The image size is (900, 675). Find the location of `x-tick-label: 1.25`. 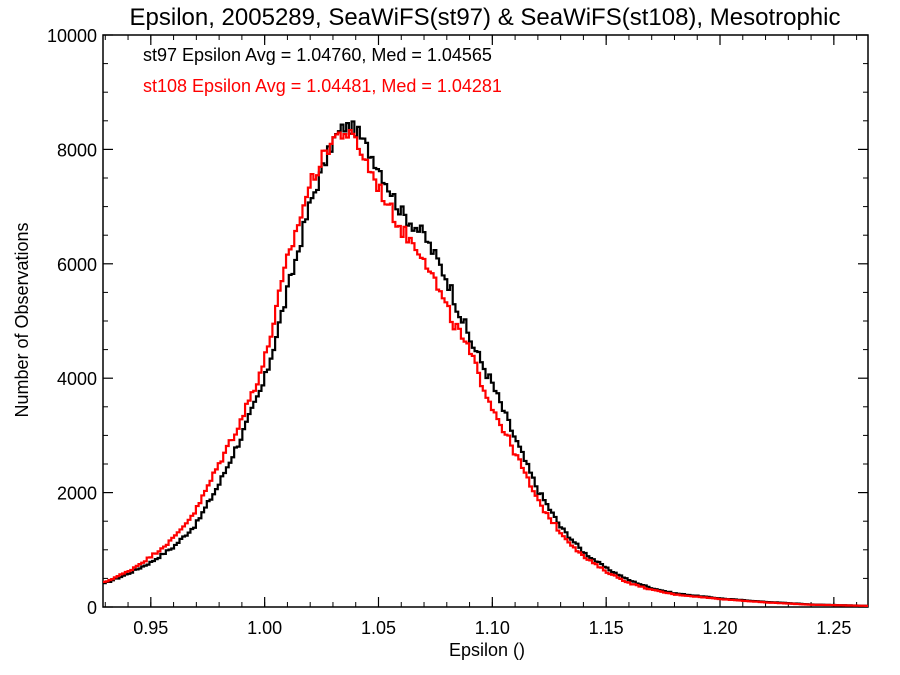

x-tick-label: 1.25 is located at coordinates (833, 628).